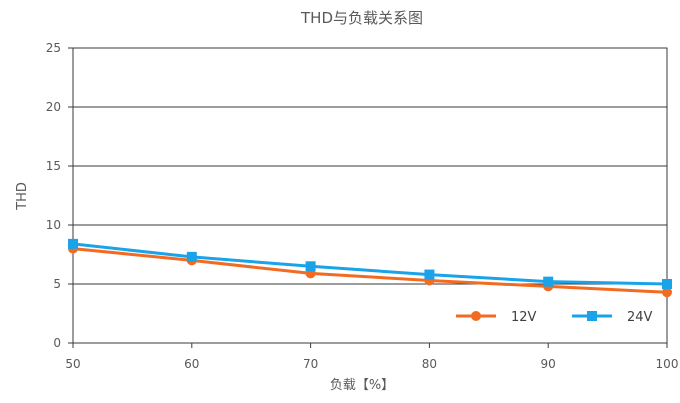  Describe the element at coordinates (554, 317) in the screenshot. I see `legend: 12V 24V` at that location.